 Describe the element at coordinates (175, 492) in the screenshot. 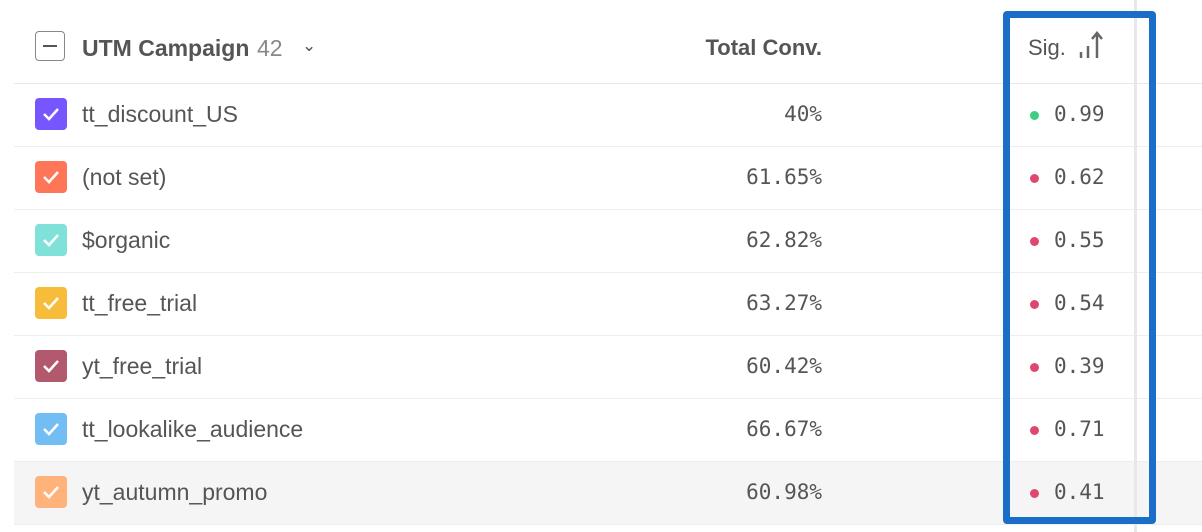

I see `campaign-name: yt_autumn_promo` at that location.